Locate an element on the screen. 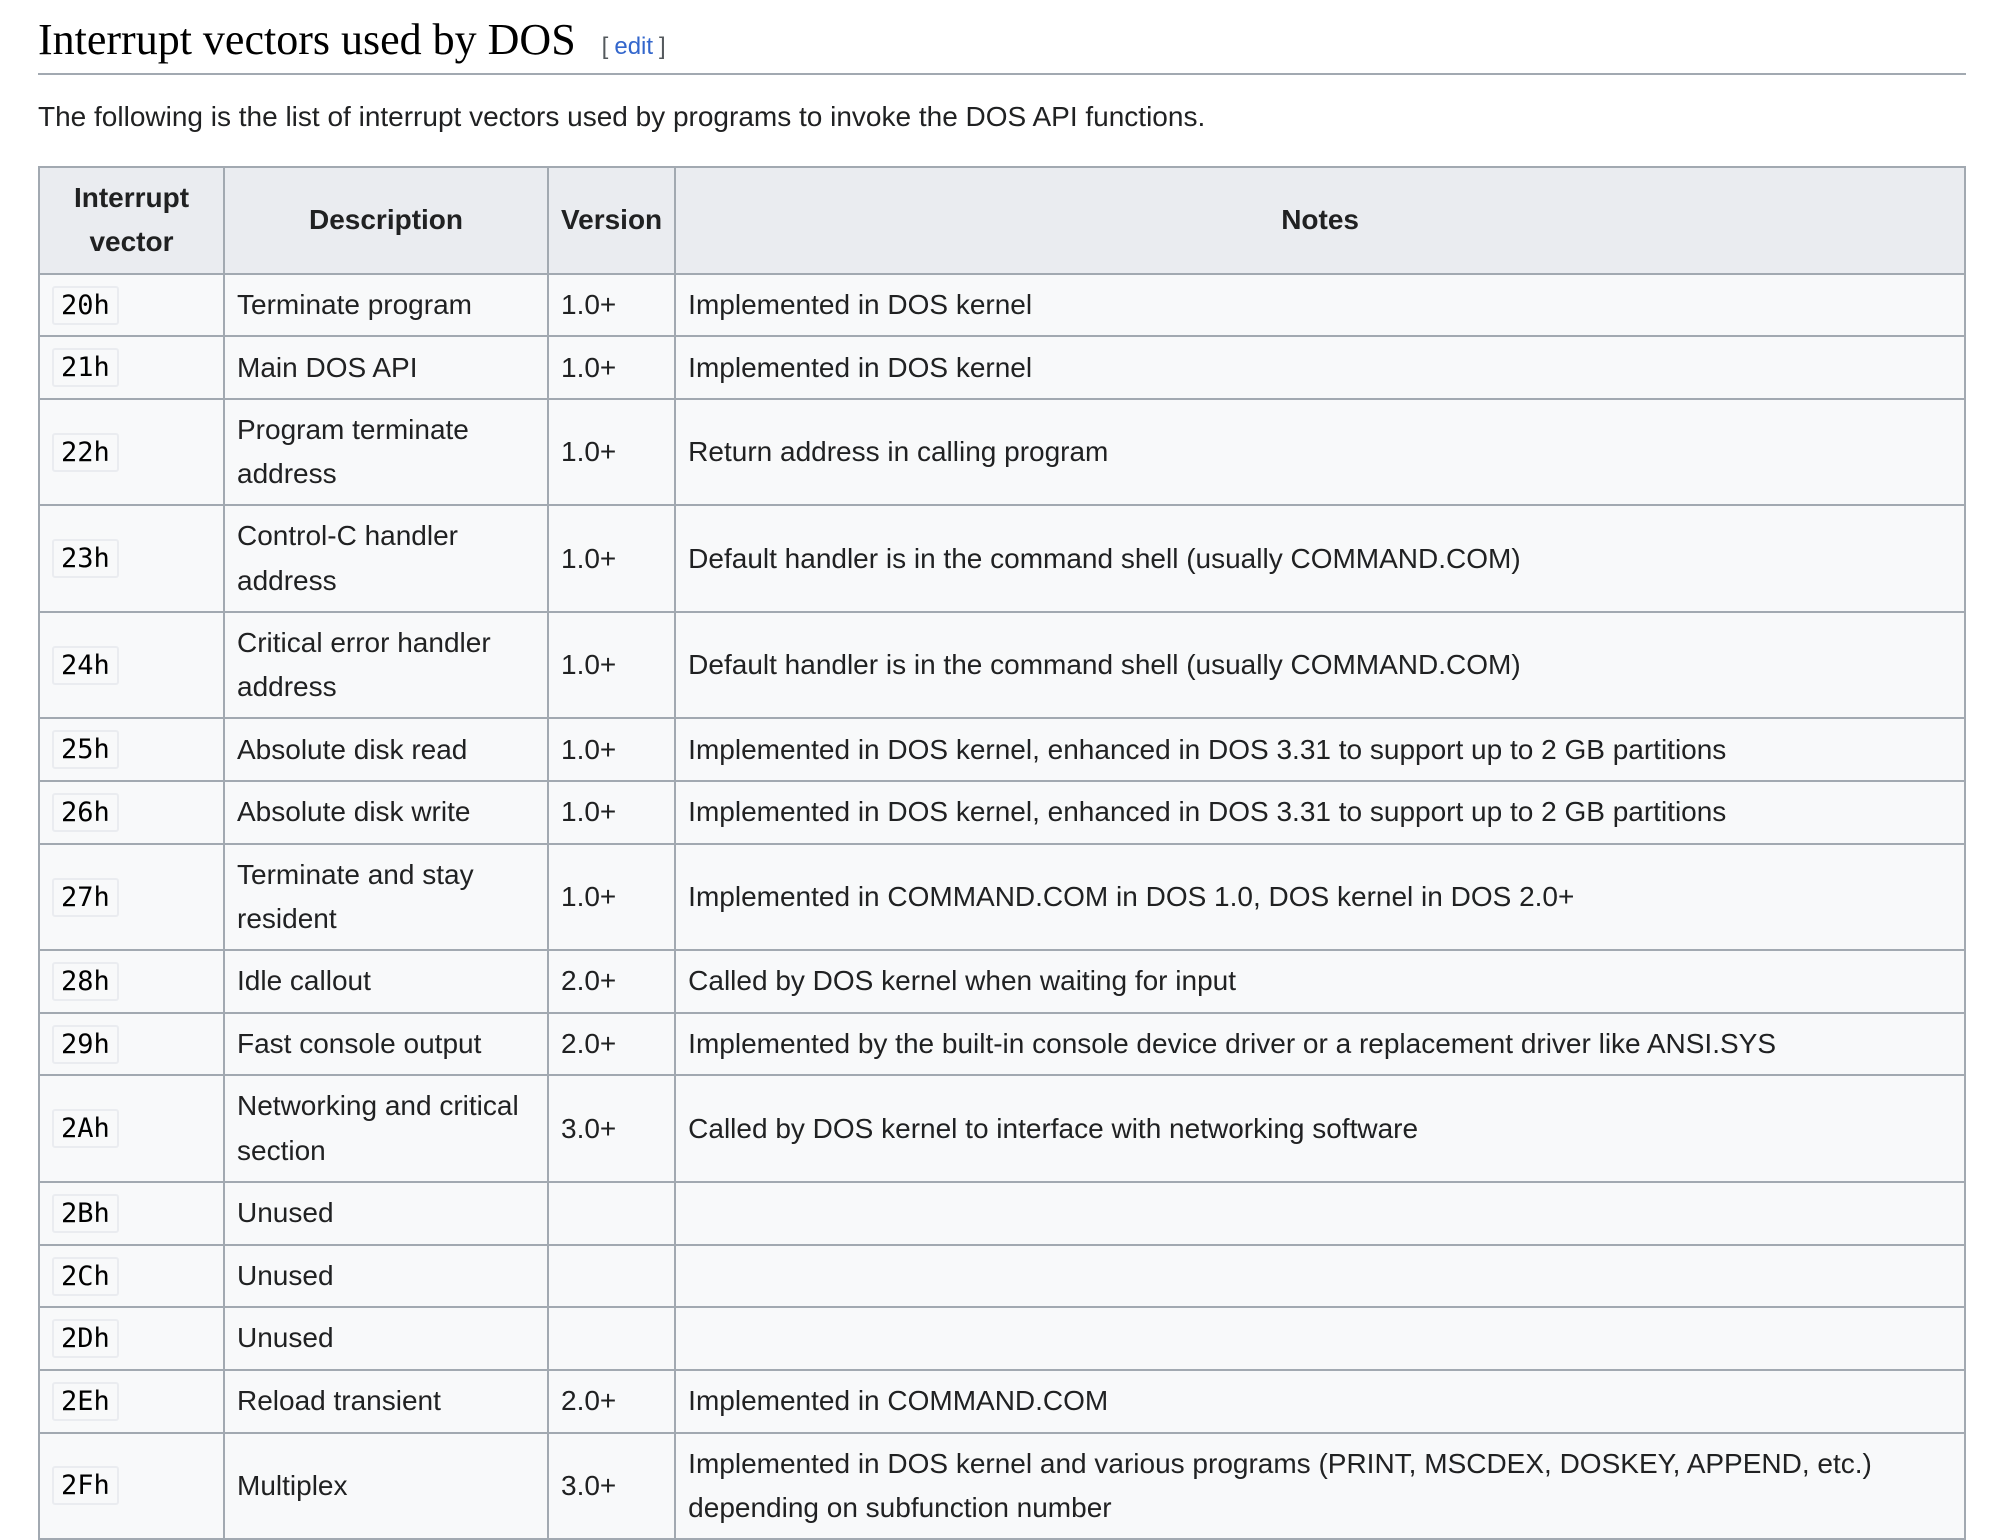  header-interrupt-vector: Interrupt vector is located at coordinates (131, 220).